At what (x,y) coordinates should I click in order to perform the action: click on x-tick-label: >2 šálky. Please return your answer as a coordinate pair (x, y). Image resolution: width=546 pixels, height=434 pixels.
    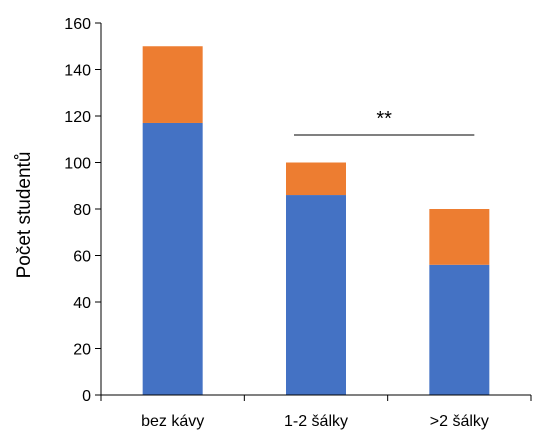
    Looking at the image, I should click on (459, 421).